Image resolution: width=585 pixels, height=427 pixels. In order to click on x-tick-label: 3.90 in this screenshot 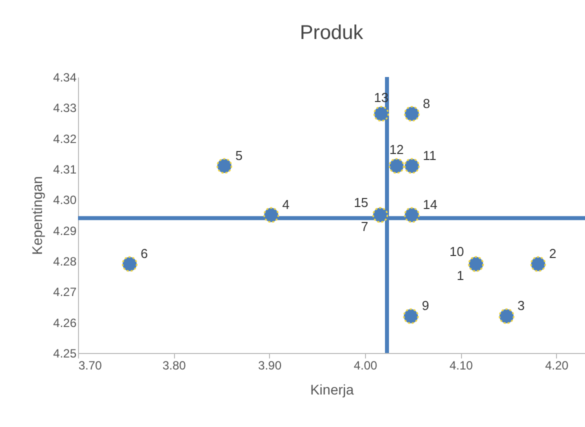, I will do `click(270, 365)`.